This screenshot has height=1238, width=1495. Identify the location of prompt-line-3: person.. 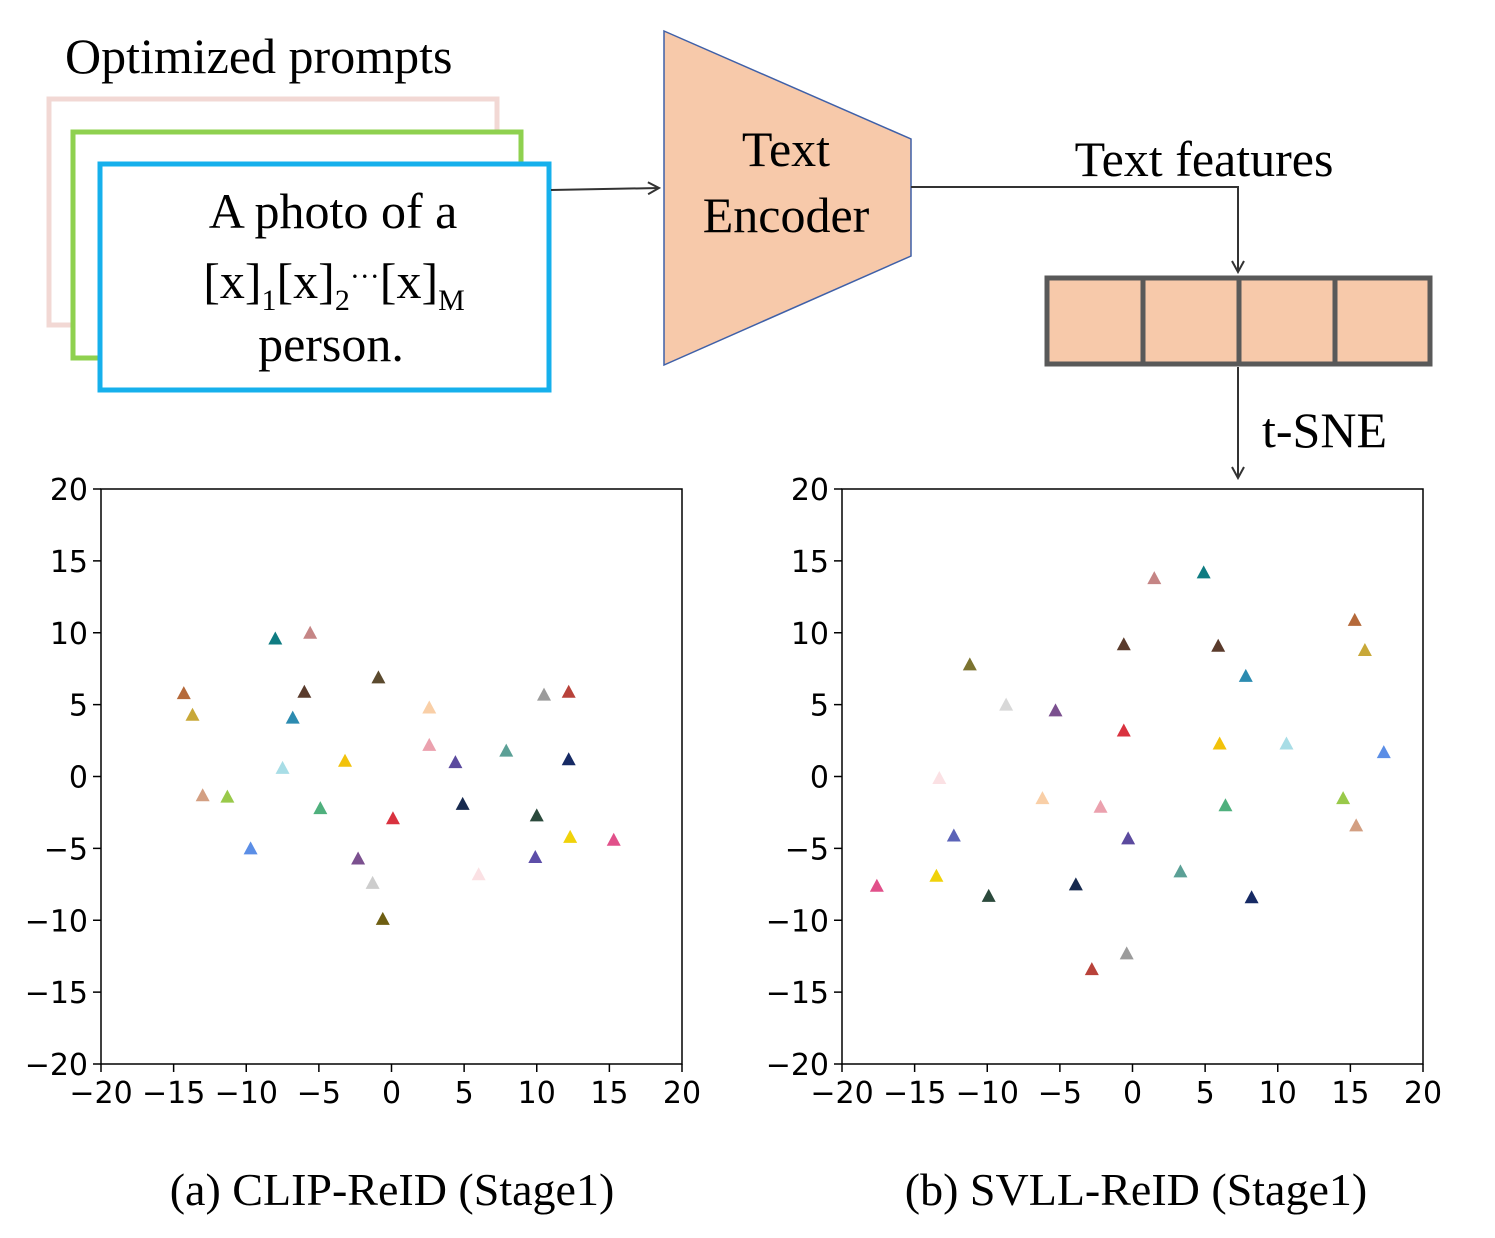
(331, 344).